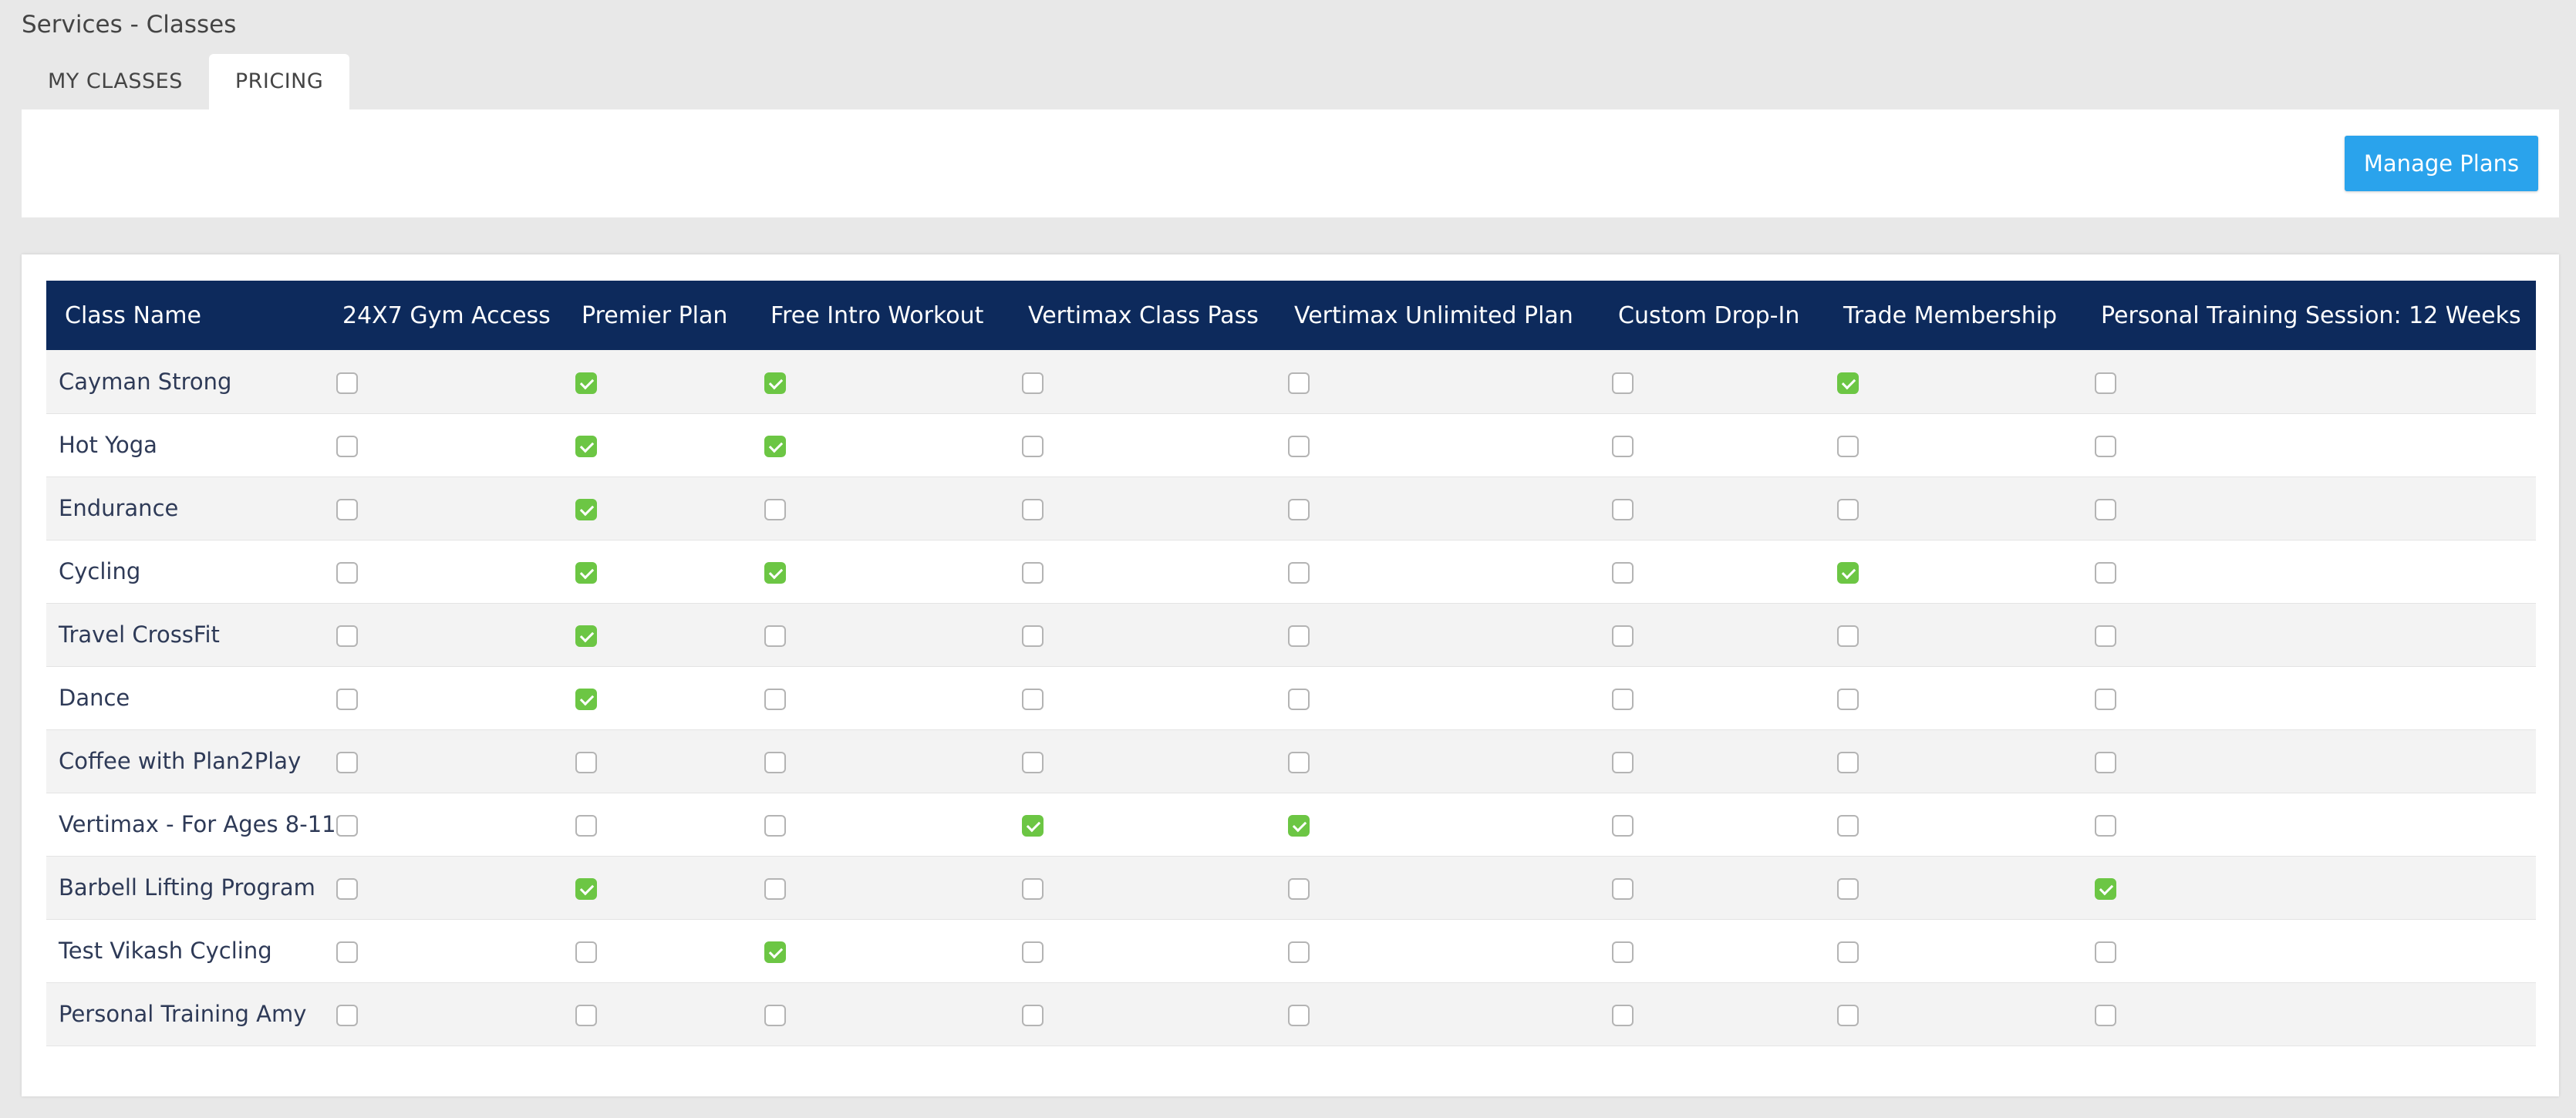 This screenshot has height=1118, width=2576. I want to click on column-header-plan: Vertimax Unlimited Plan, so click(1433, 315).